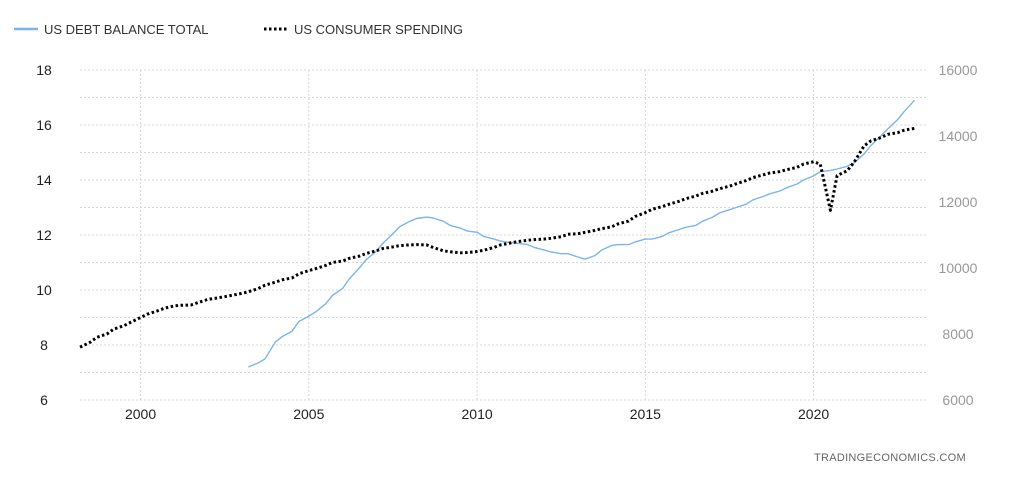 The height and width of the screenshot is (477, 1024). I want to click on y-axis-left: 6 8 10 12 14 16 18, so click(44, 235).